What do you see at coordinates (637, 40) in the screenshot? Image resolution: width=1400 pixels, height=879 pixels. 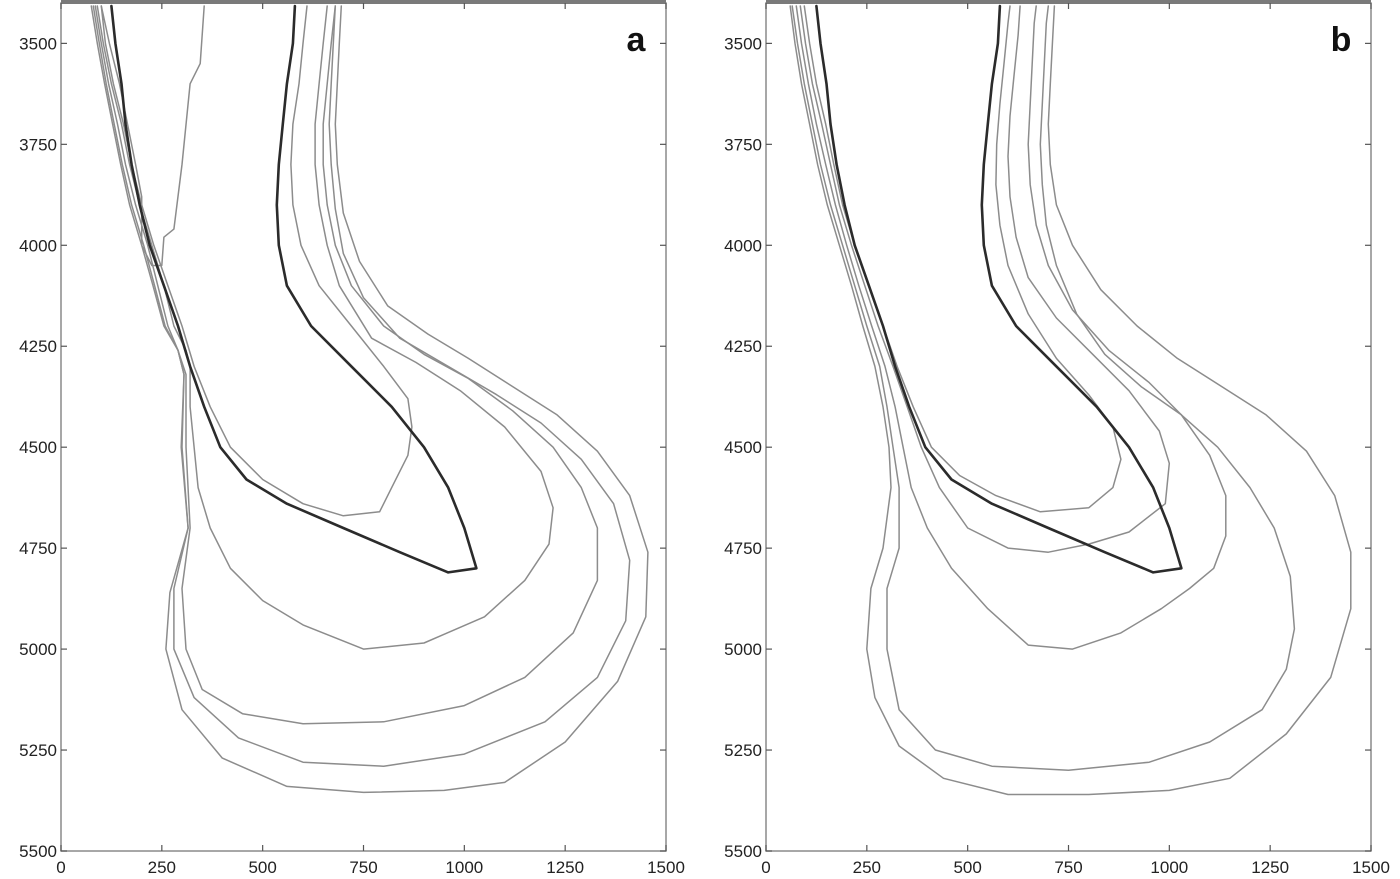 I see `panel-letter: a` at bounding box center [637, 40].